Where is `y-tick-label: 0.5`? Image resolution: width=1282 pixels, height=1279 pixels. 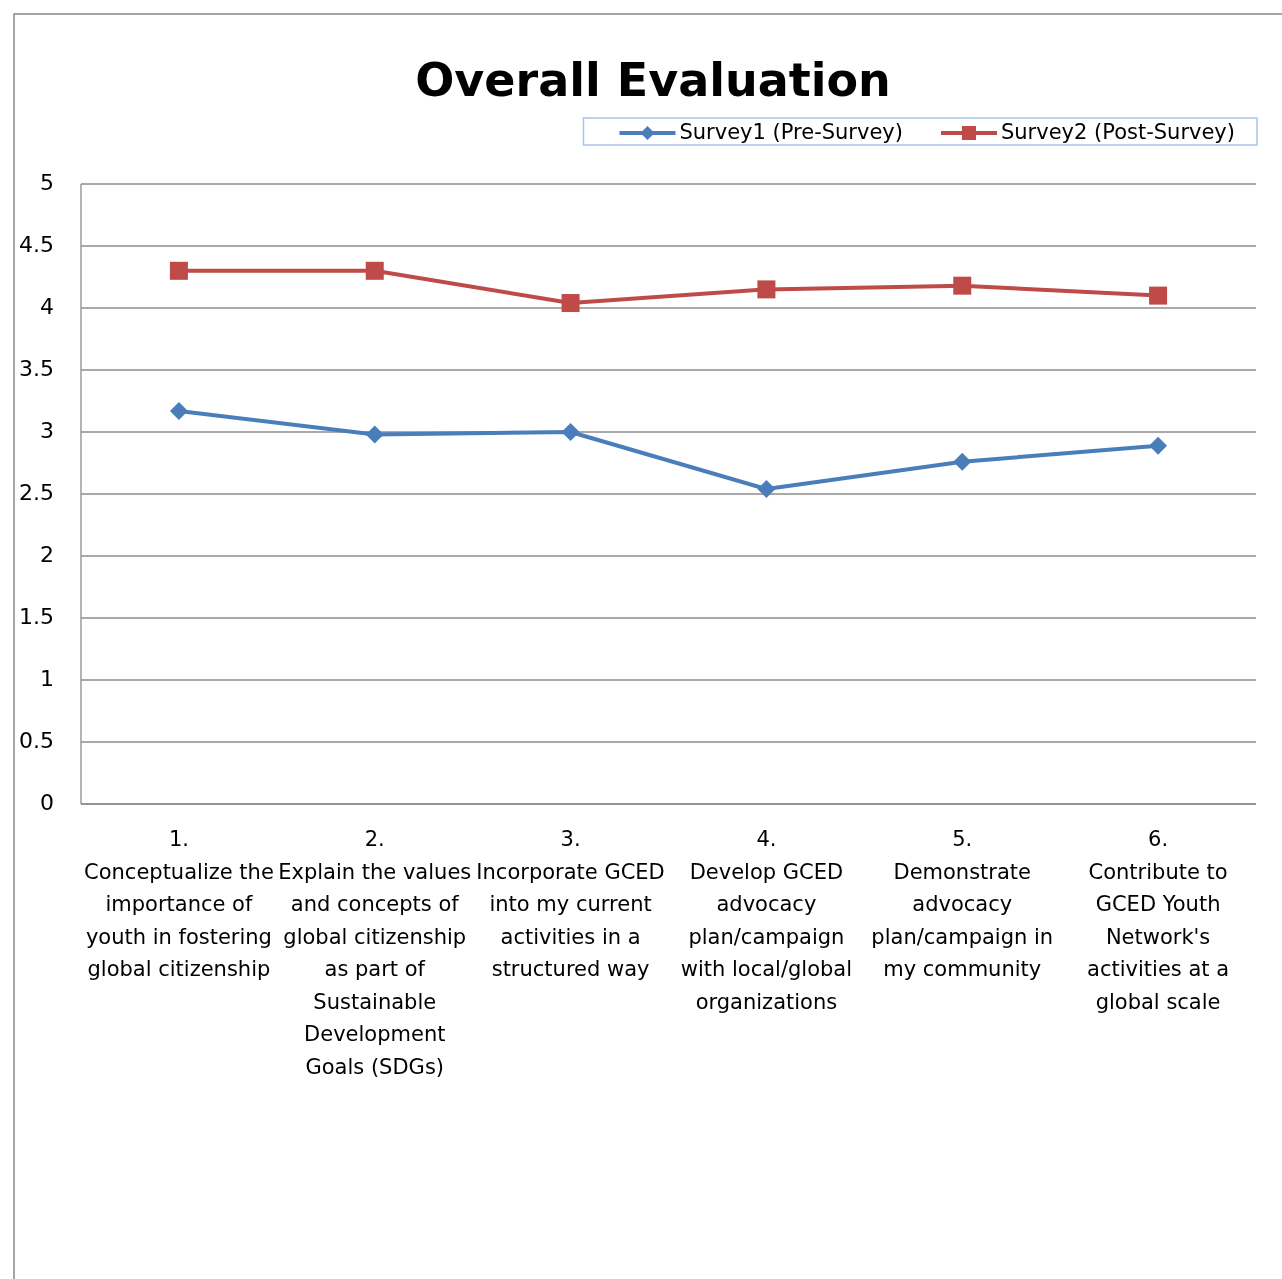 y-tick-label: 0.5 is located at coordinates (36, 740).